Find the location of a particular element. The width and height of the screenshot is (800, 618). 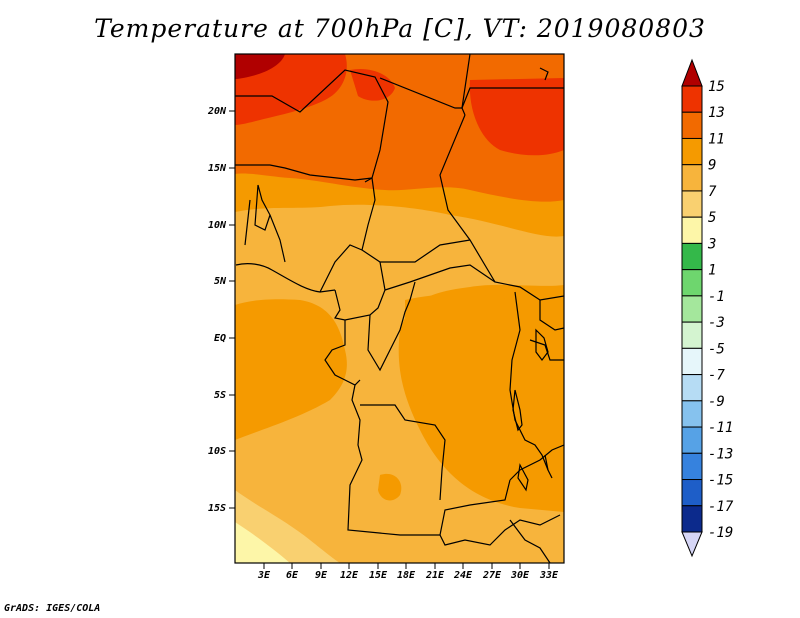

colorbar-label: 7 is located at coordinates (712, 192).